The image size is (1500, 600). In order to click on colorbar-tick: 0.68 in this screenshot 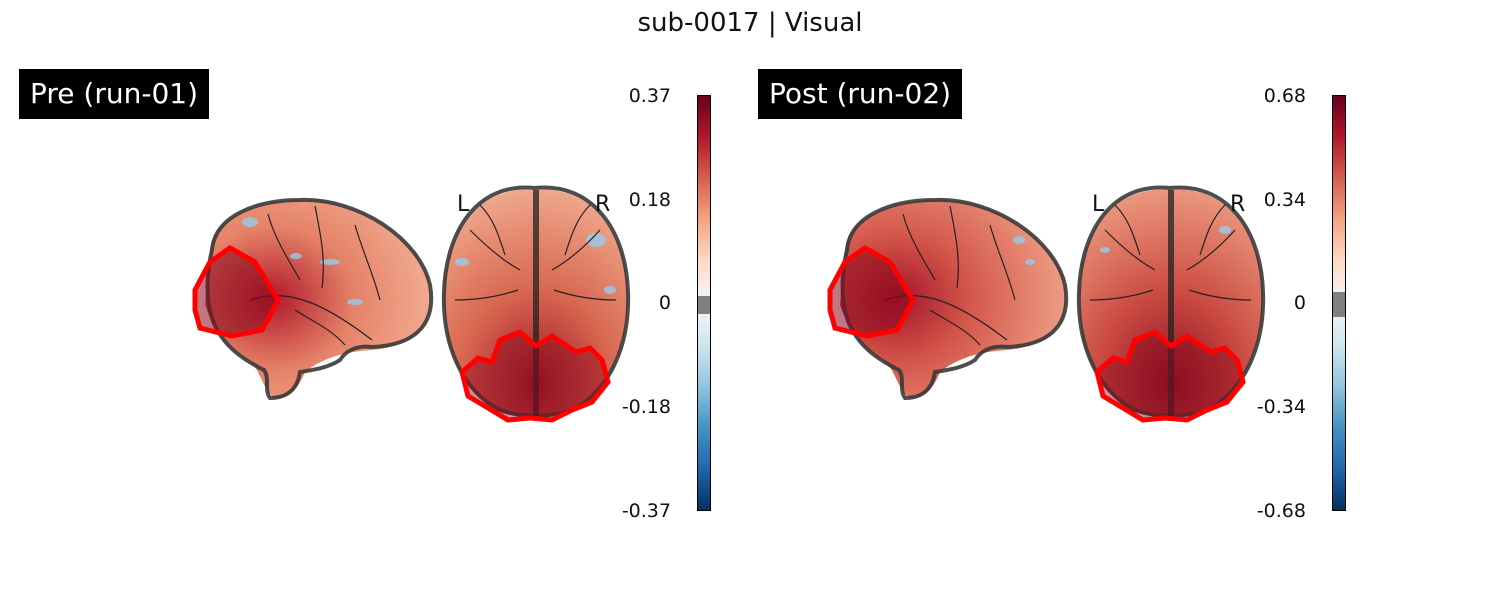, I will do `click(1284, 96)`.